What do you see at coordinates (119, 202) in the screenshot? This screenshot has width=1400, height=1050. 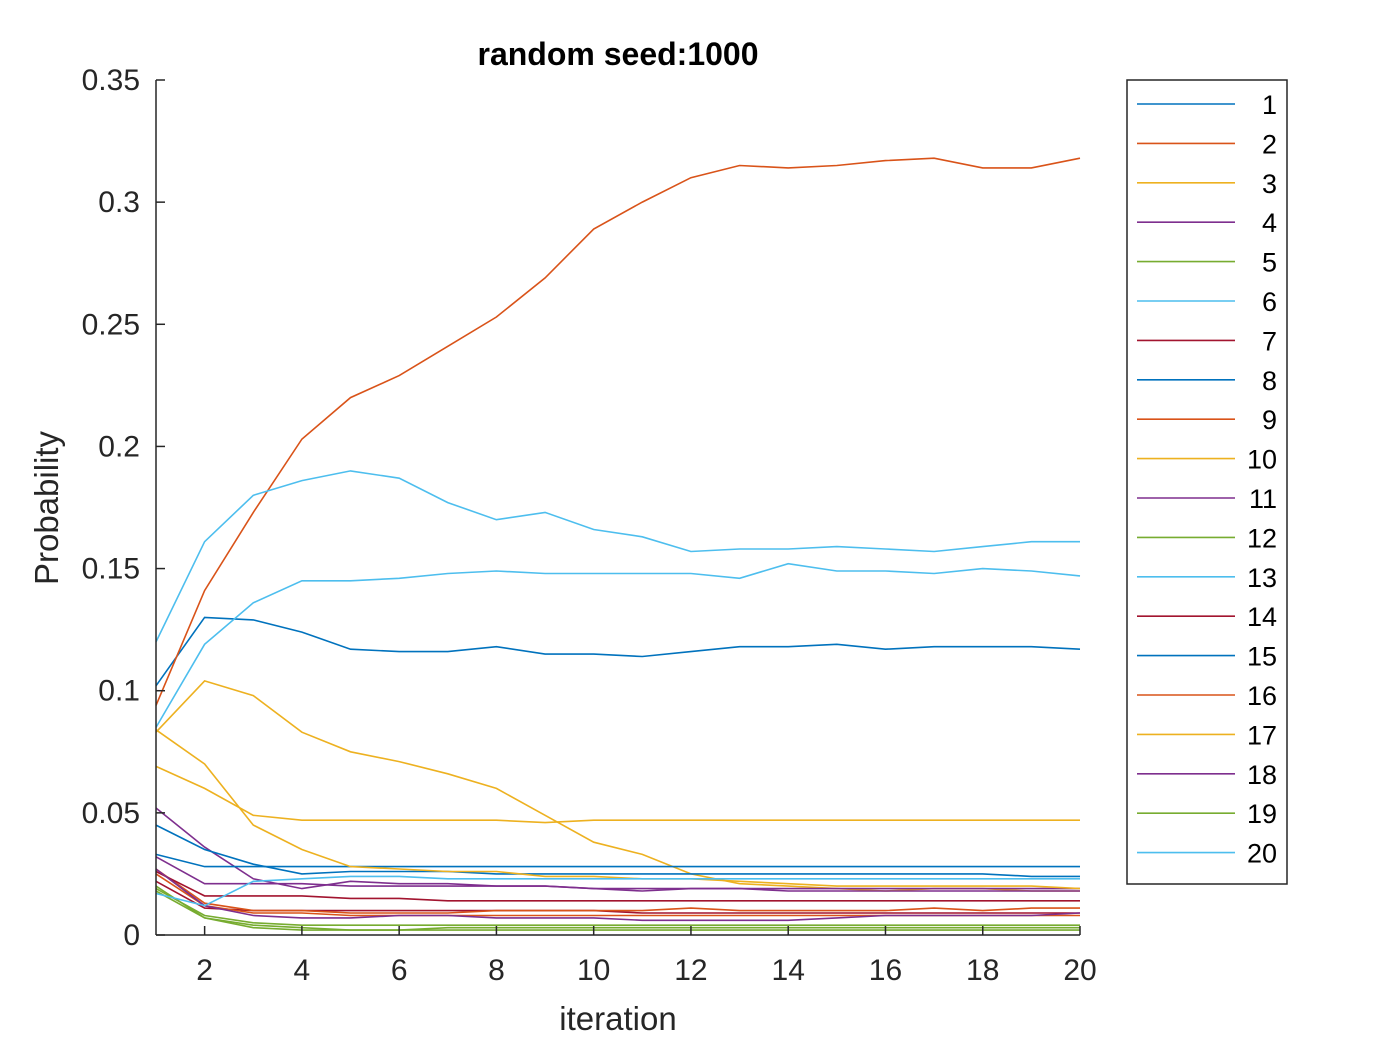 I see `y-tick-label: 0.3` at bounding box center [119, 202].